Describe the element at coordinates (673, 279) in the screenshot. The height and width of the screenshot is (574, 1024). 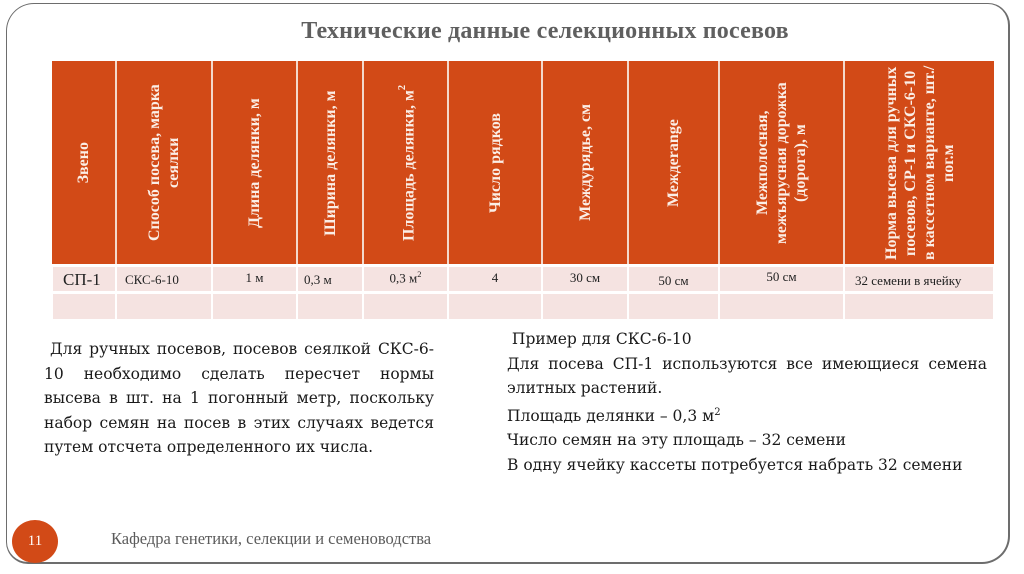
I see `cell-mezhdelyanochnaya: 50 см` at that location.